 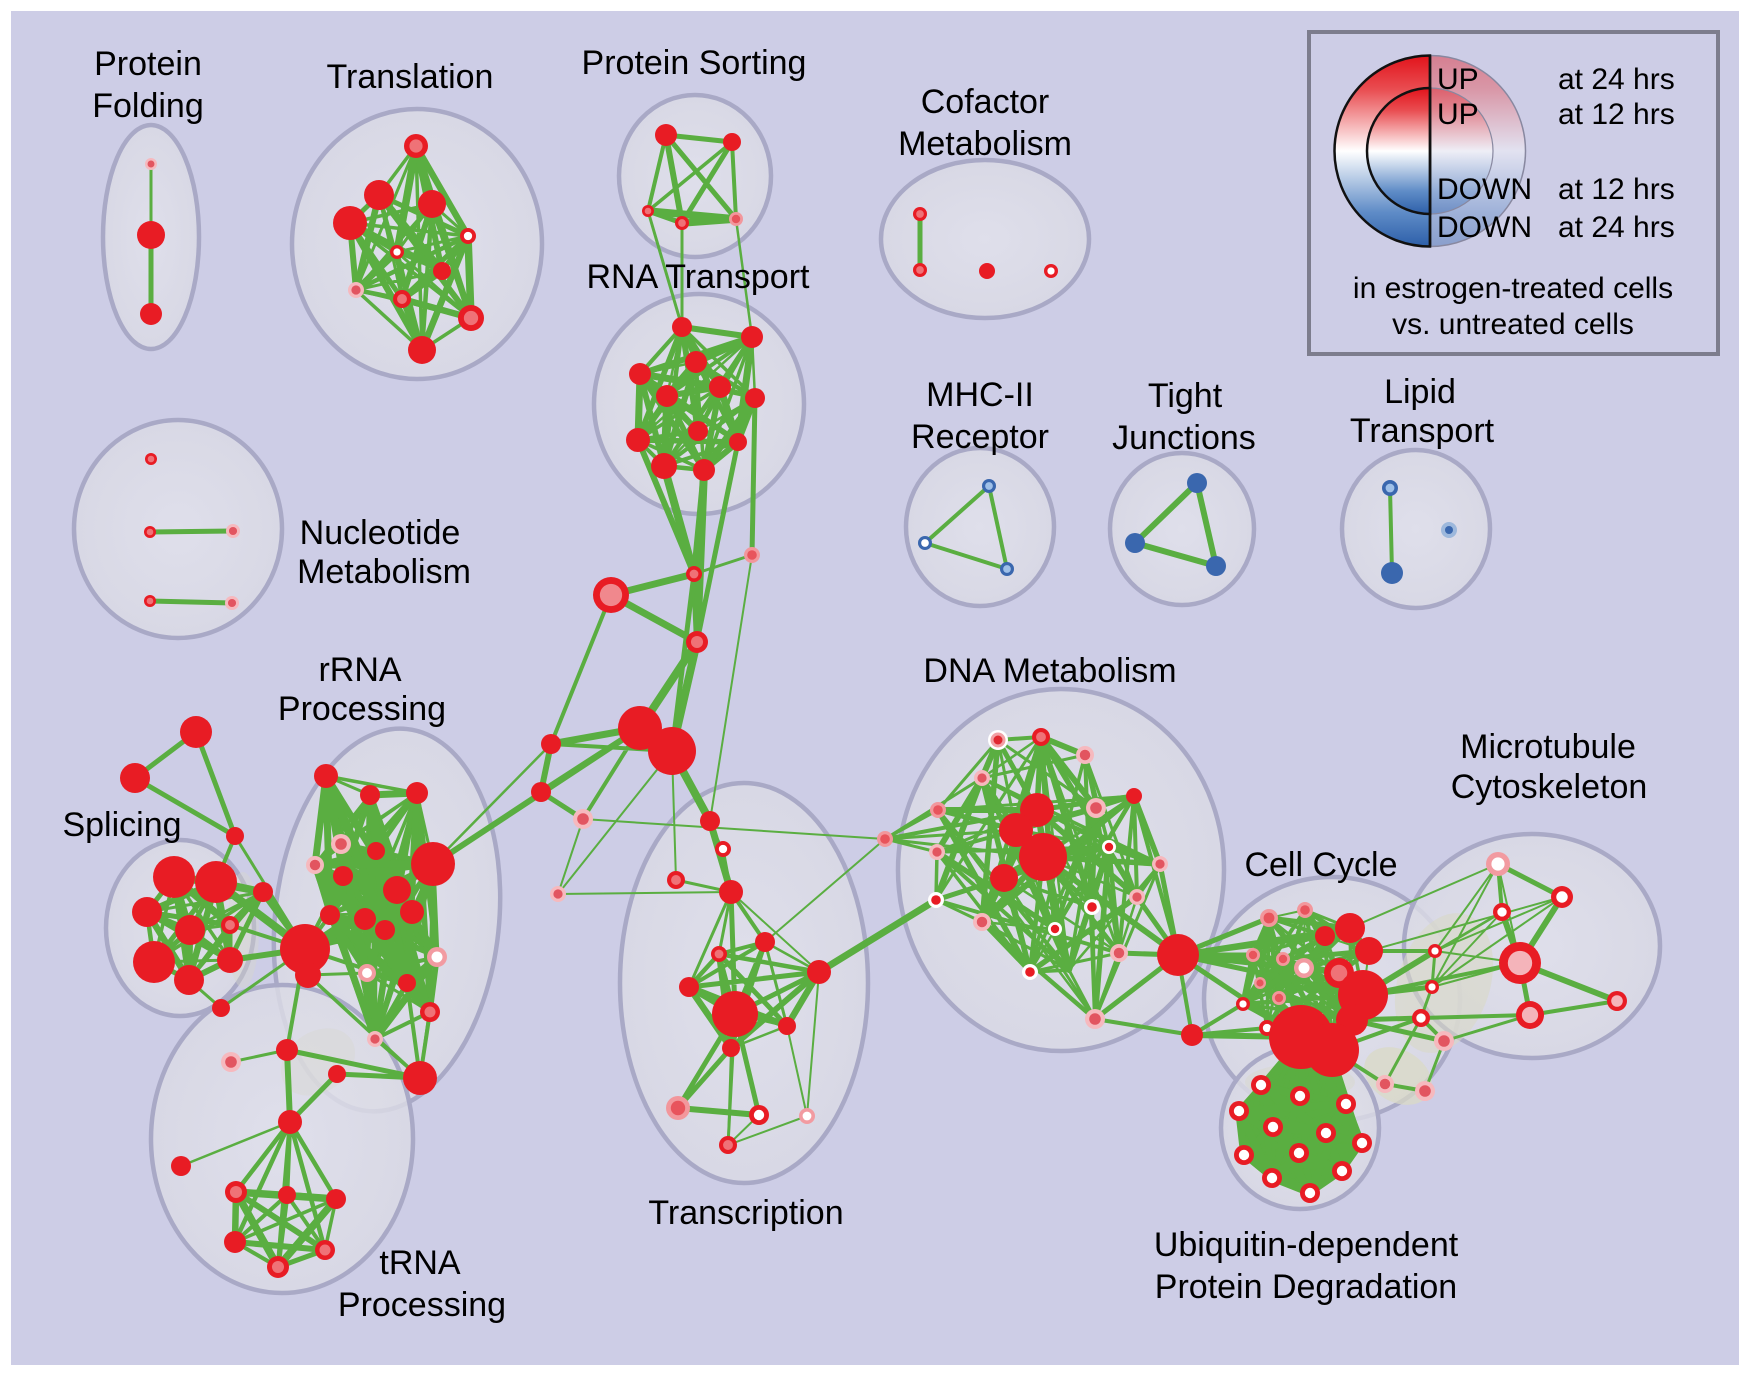 What do you see at coordinates (410, 77) in the screenshot?
I see `svg-text: Translation` at bounding box center [410, 77].